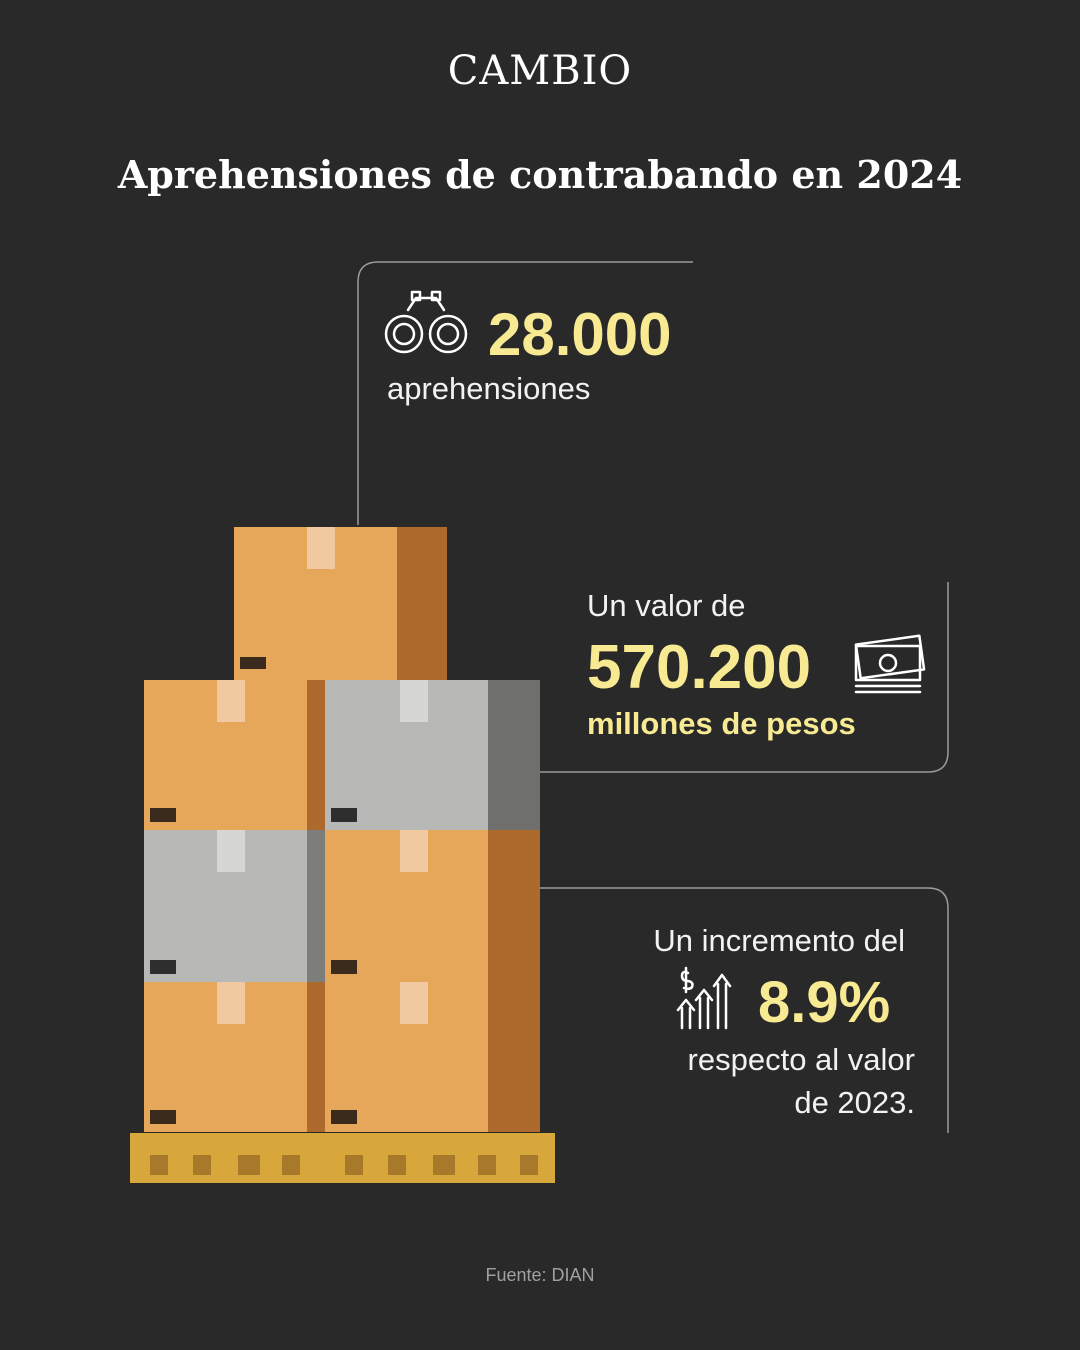 The image size is (1080, 1350). What do you see at coordinates (721, 723) in the screenshot?
I see `stat-suffix: millones de pesos` at bounding box center [721, 723].